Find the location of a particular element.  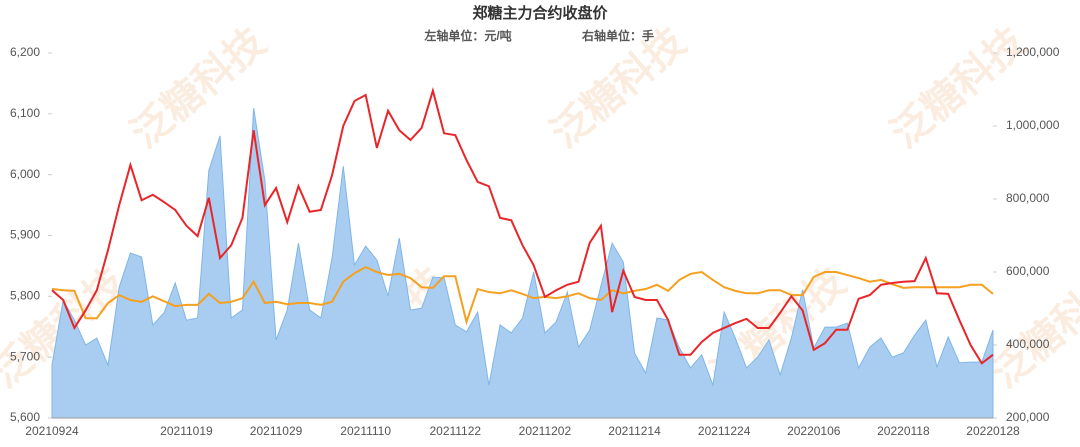

y2-tick-label: 1,000,000 is located at coordinates (1033, 125).